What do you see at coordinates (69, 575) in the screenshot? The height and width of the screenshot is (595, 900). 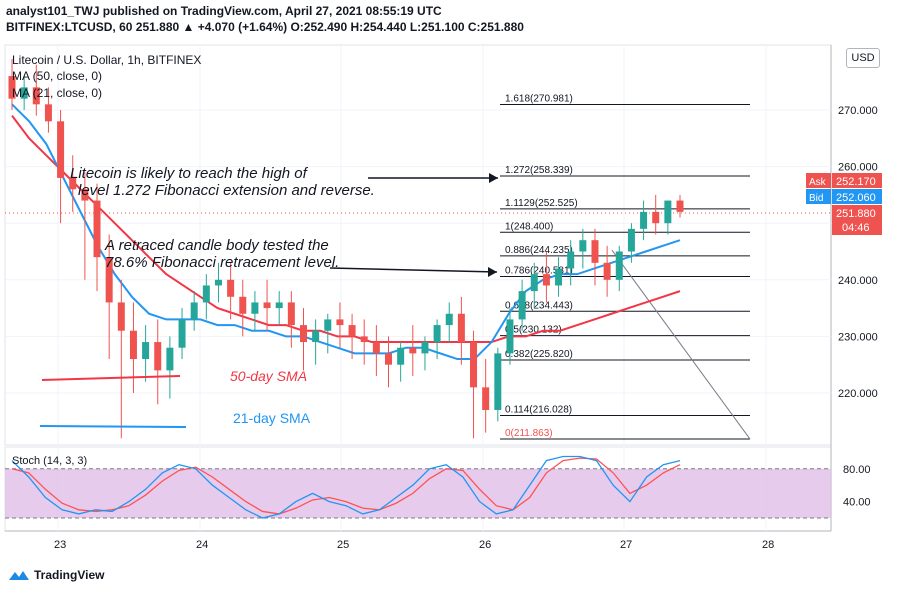 I see `brand-name: TradingView` at bounding box center [69, 575].